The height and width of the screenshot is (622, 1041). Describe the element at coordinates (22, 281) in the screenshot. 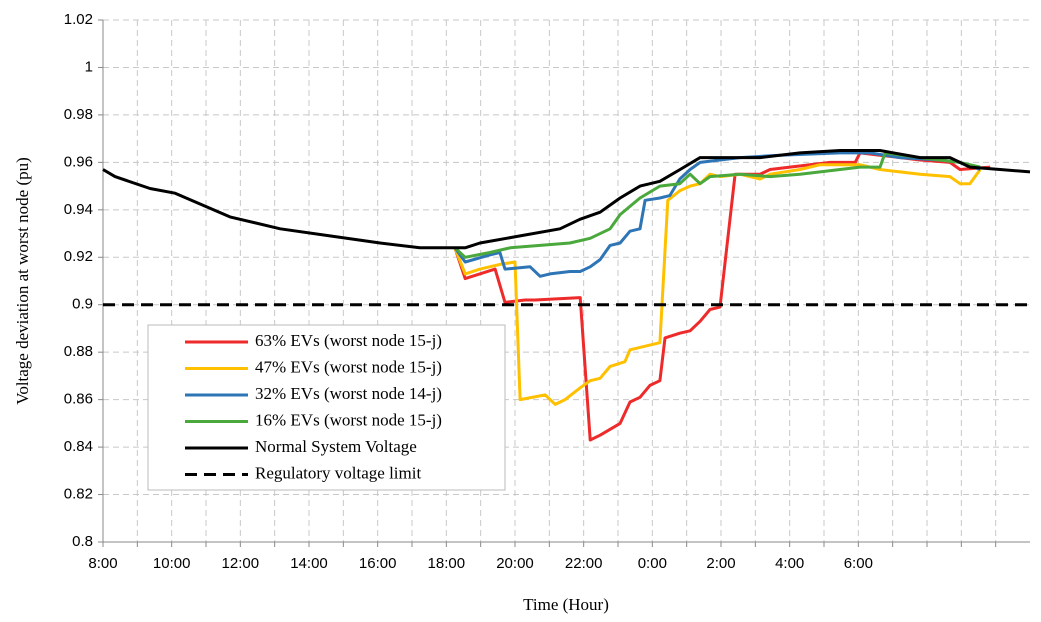

I see `y-axis-title: Voltage deviation at worst node (pu)` at that location.